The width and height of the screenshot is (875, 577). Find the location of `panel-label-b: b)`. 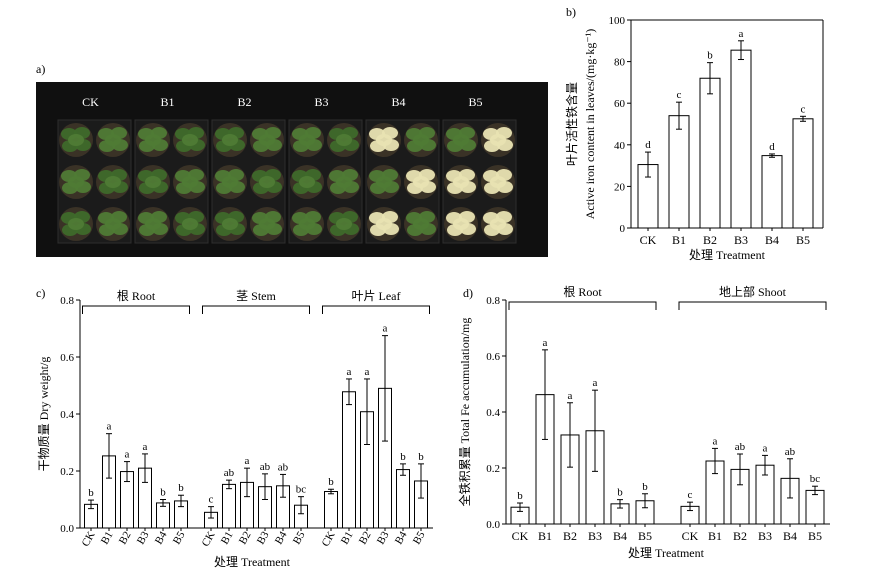

panel-label-b: b) is located at coordinates (571, 12).